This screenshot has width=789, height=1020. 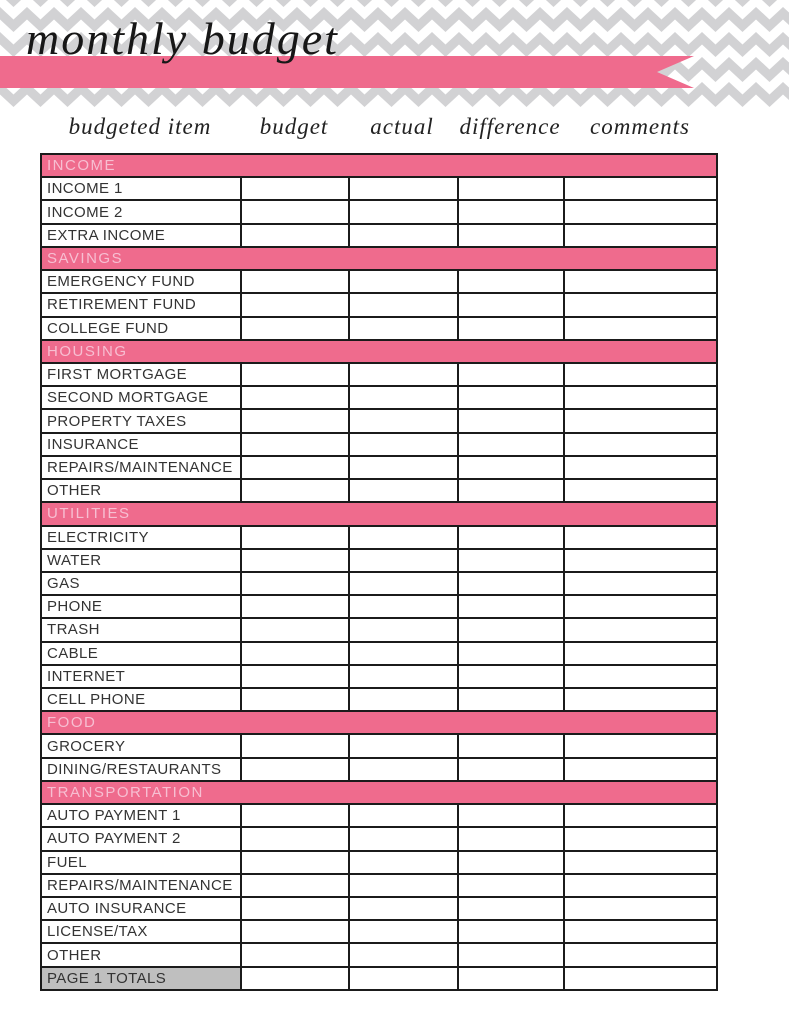 I want to click on section-title: UTILITIES, so click(x=379, y=514).